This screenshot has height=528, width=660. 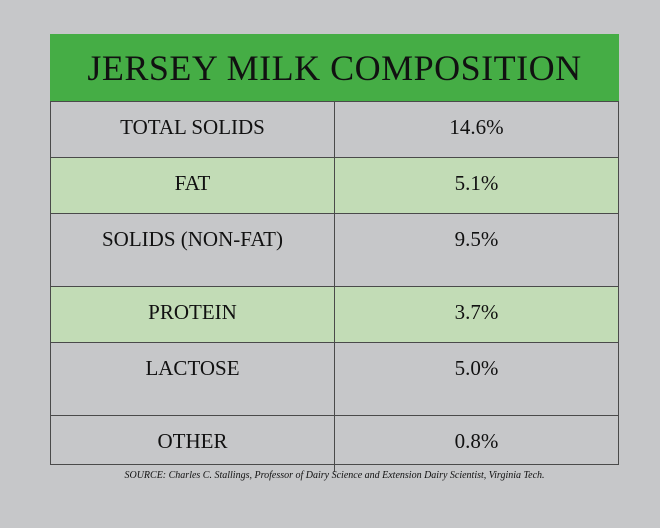 I want to click on table-row: FAT 5.1%, so click(x=334, y=185).